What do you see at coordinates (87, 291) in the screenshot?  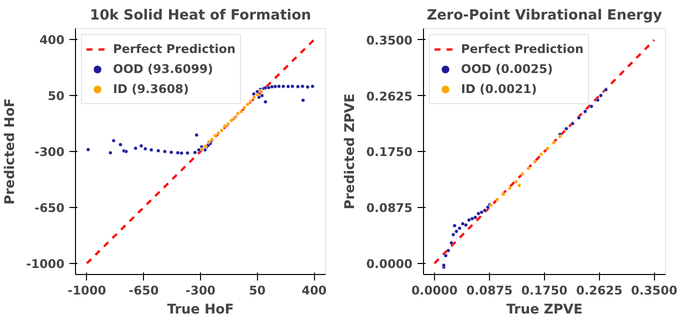 I see `x-tick-label: -1000` at bounding box center [87, 291].